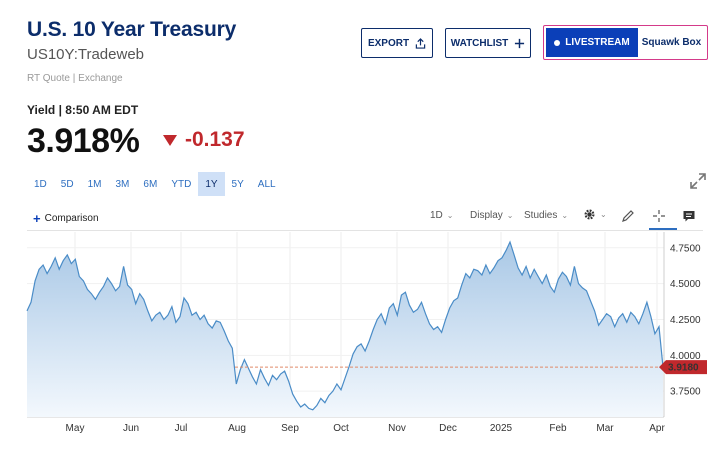 The image size is (720, 461). What do you see at coordinates (150, 184) in the screenshot?
I see `range-button-6m: 6M` at bounding box center [150, 184].